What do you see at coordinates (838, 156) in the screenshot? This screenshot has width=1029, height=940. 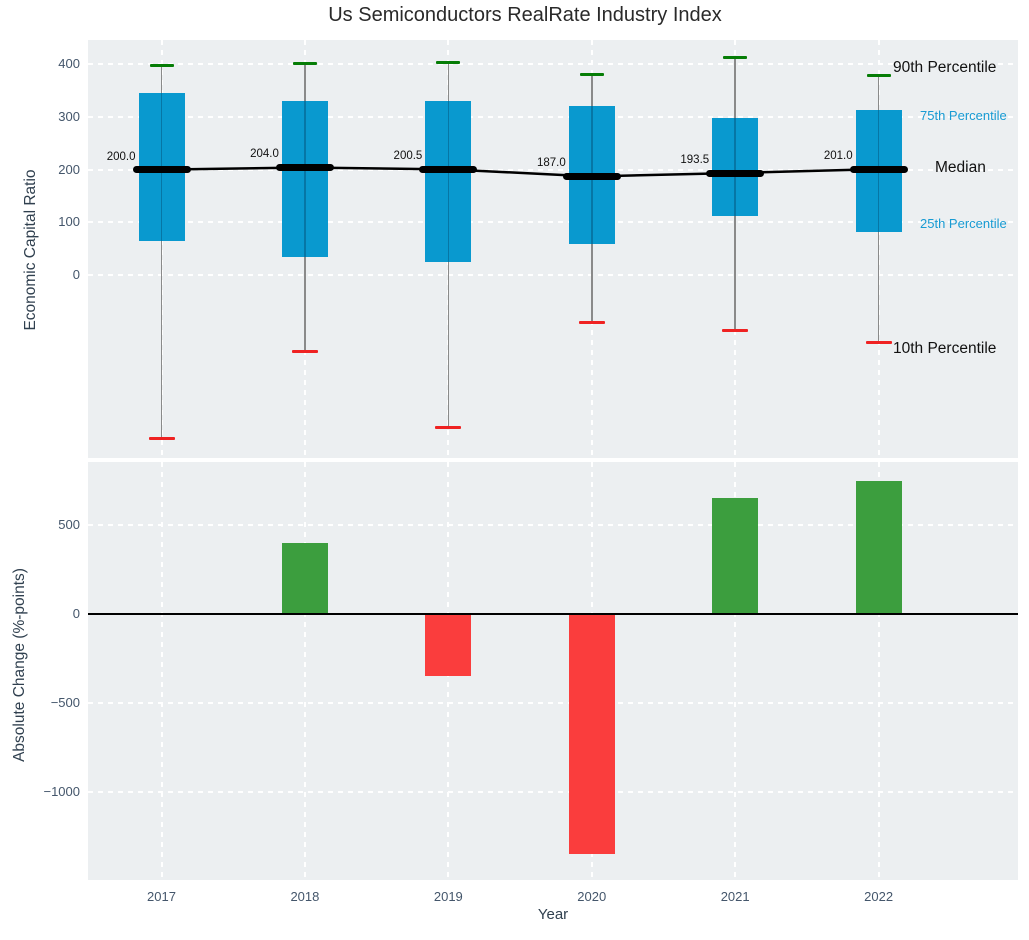 I see `median-value-label: 201.0` at bounding box center [838, 156].